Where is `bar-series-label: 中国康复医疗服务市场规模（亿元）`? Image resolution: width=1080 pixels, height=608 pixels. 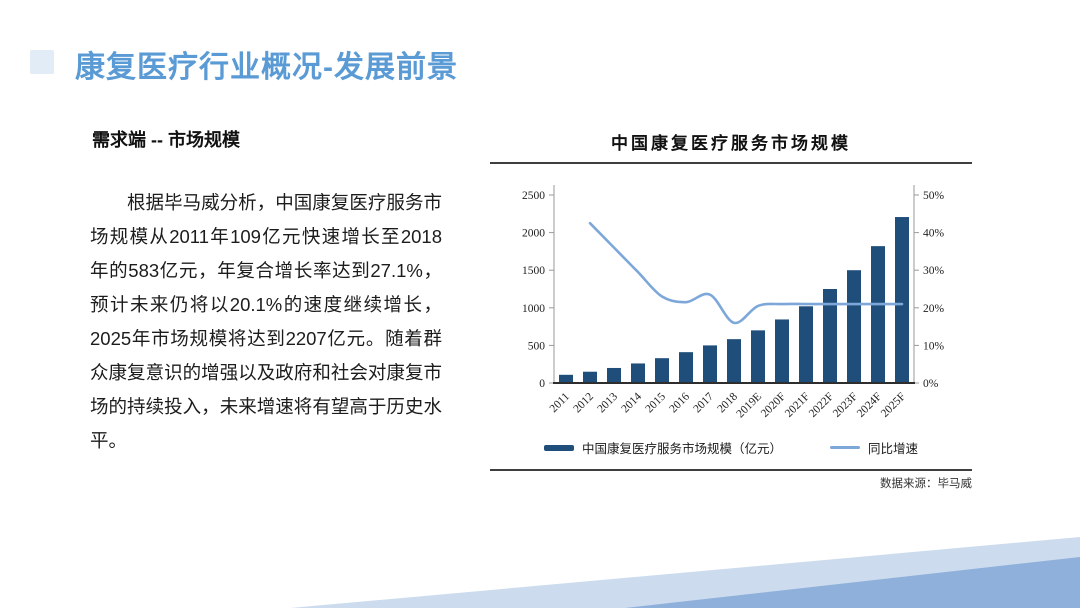 bar-series-label: 中国康复医疗服务市场规模（亿元） is located at coordinates (681, 449).